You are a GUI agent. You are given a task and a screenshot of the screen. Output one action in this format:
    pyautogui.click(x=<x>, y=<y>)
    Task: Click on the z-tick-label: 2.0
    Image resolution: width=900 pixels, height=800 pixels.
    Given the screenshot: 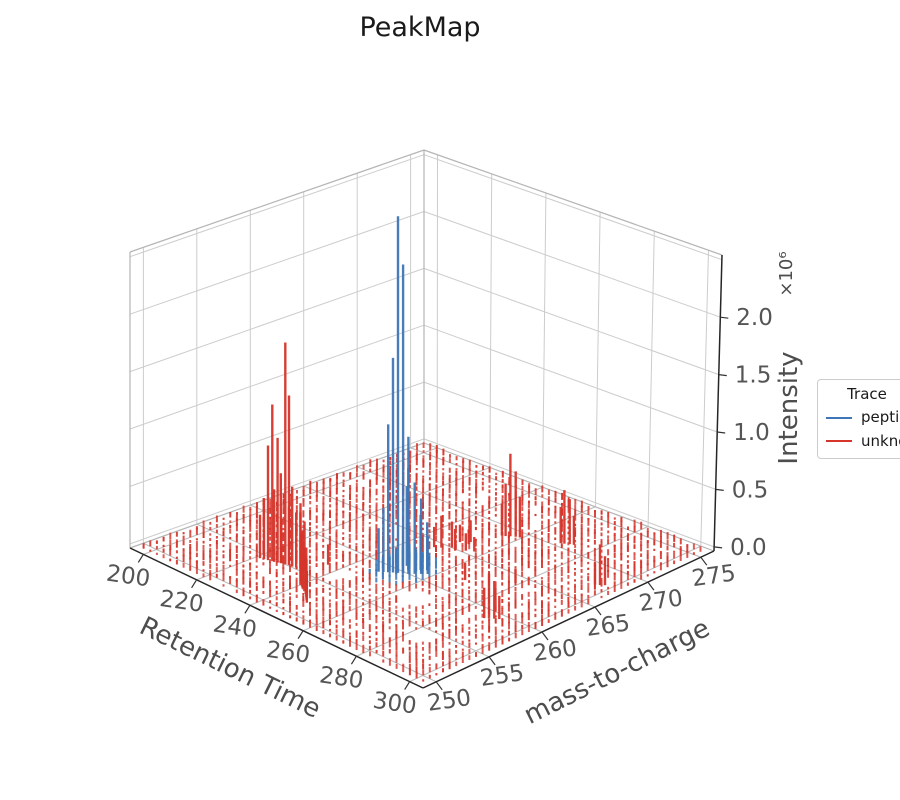 What is the action you would take?
    pyautogui.click(x=754, y=318)
    